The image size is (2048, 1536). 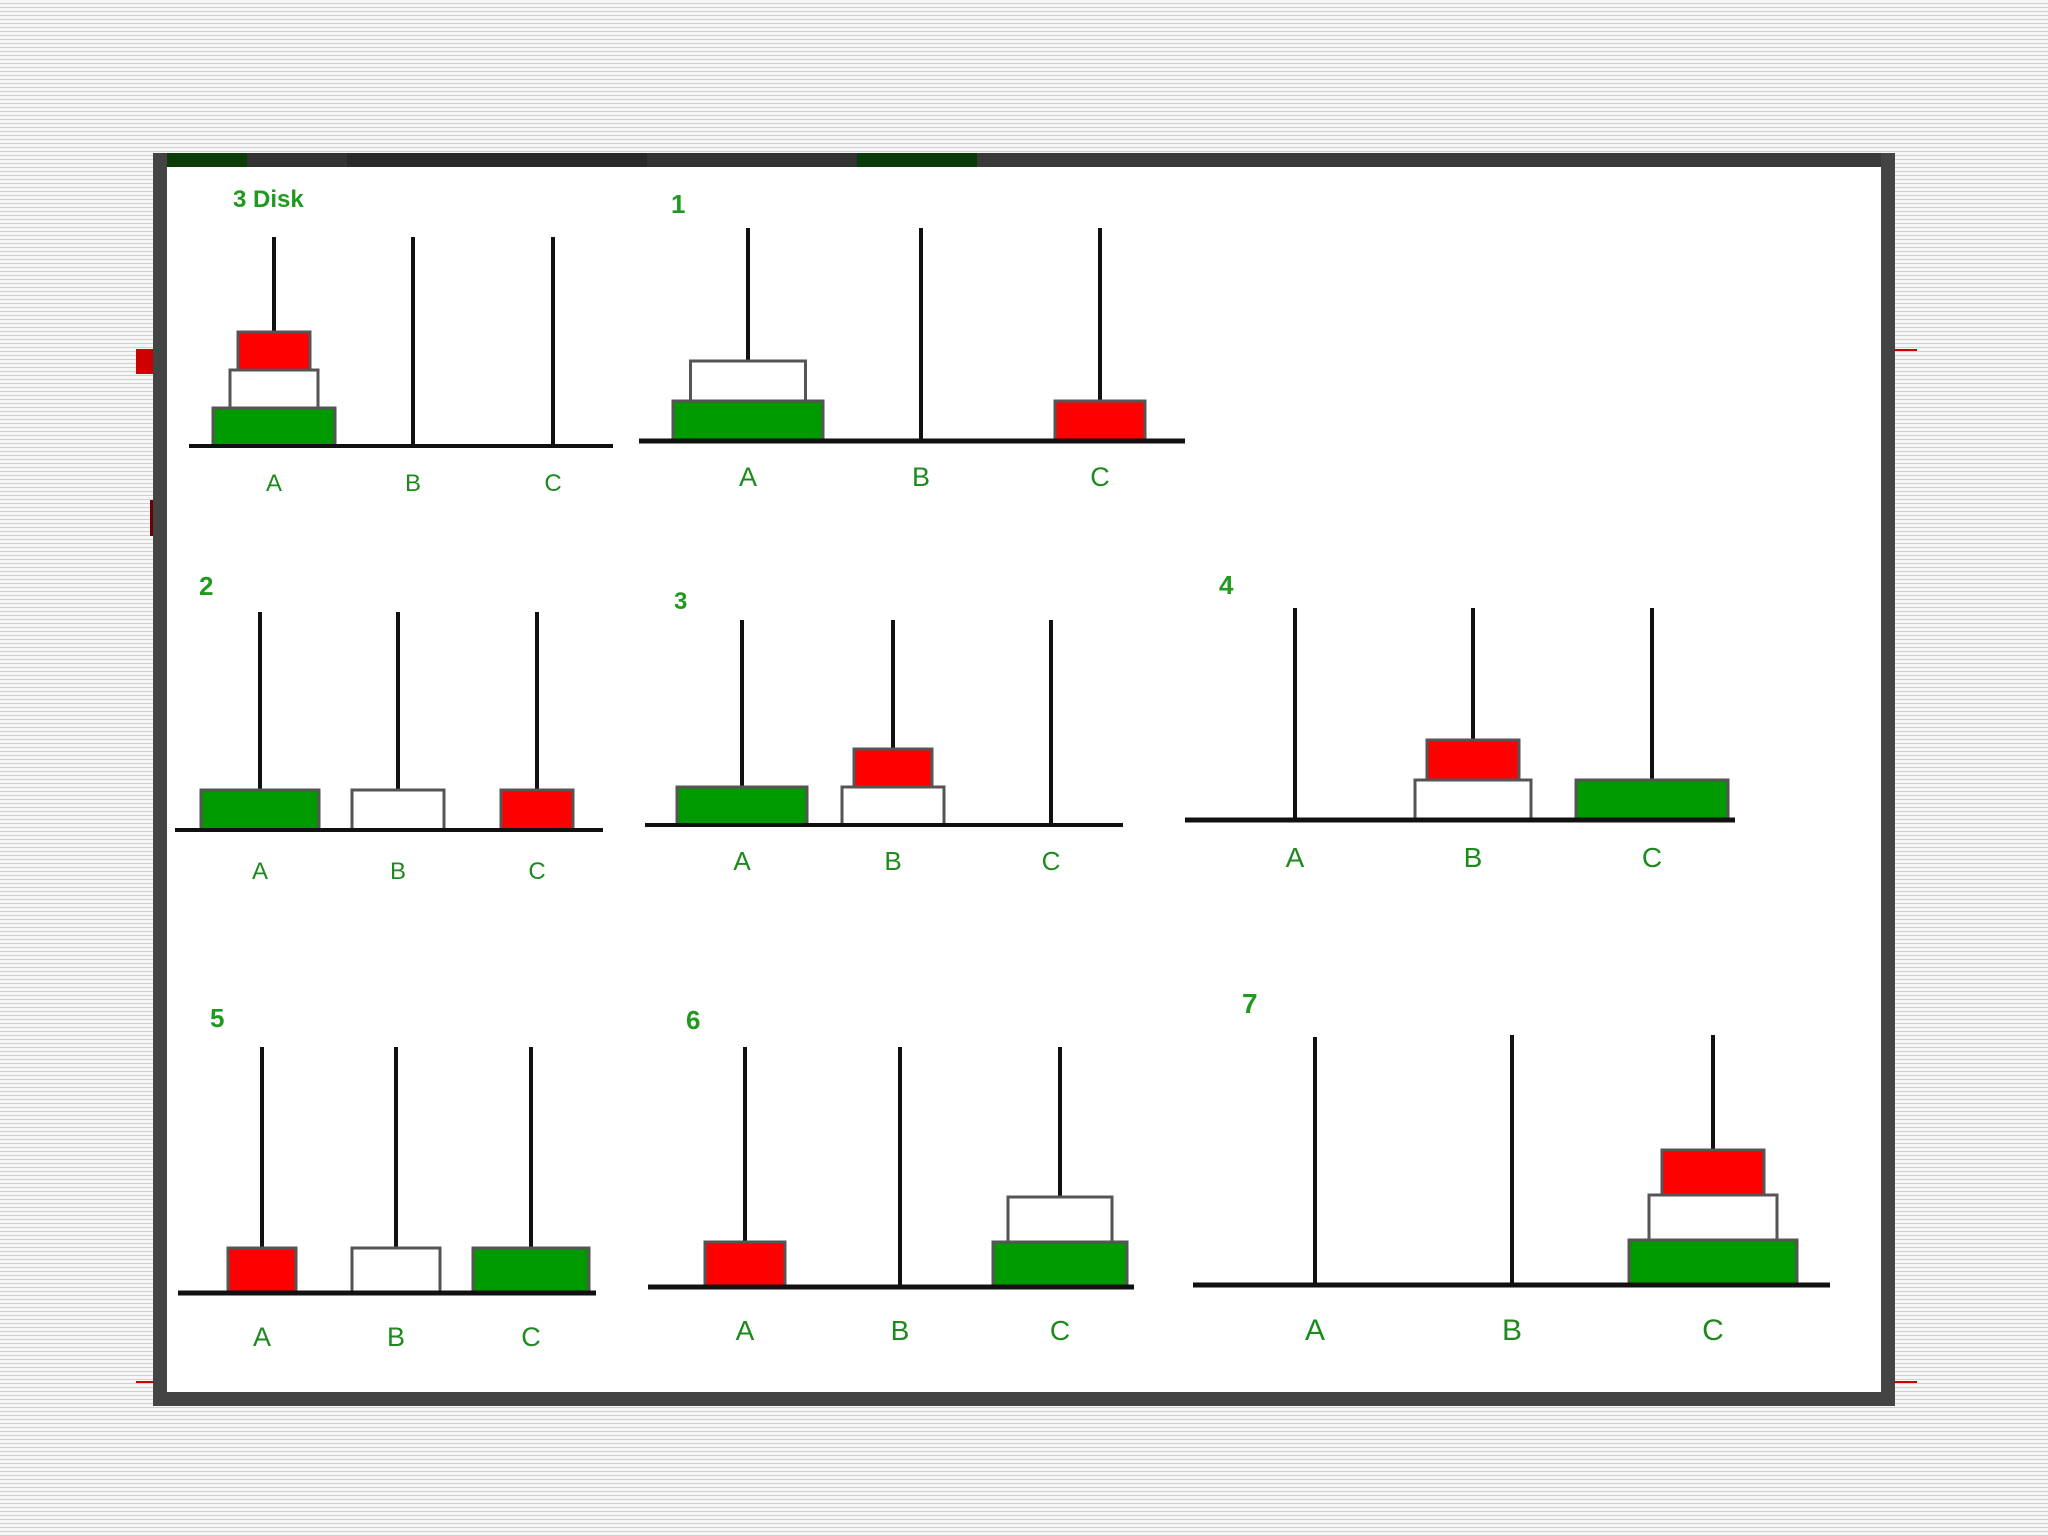 I want to click on panel-title: 2, so click(x=206, y=586).